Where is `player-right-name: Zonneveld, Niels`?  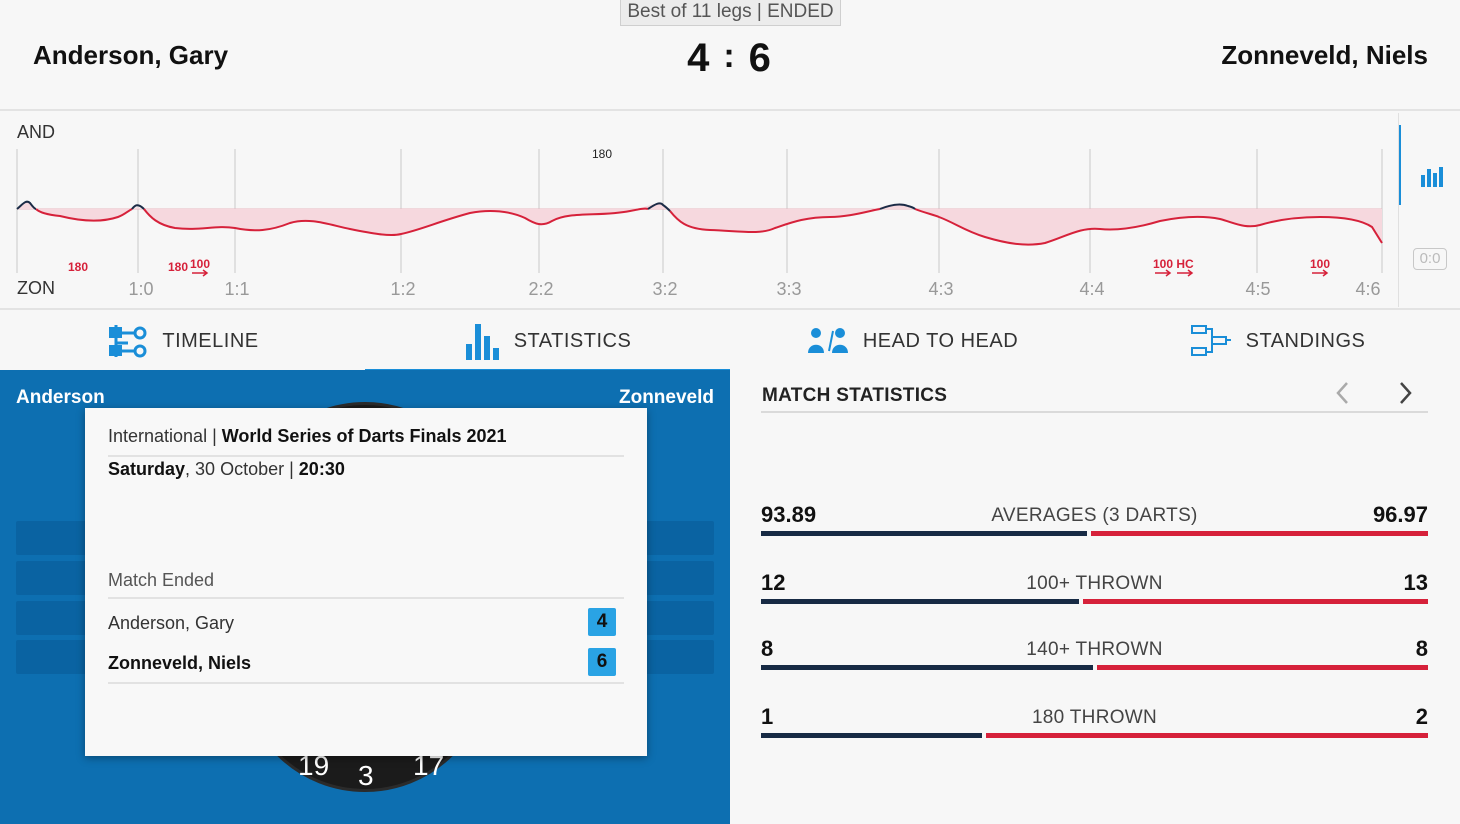 player-right-name: Zonneveld, Niels is located at coordinates (1324, 55).